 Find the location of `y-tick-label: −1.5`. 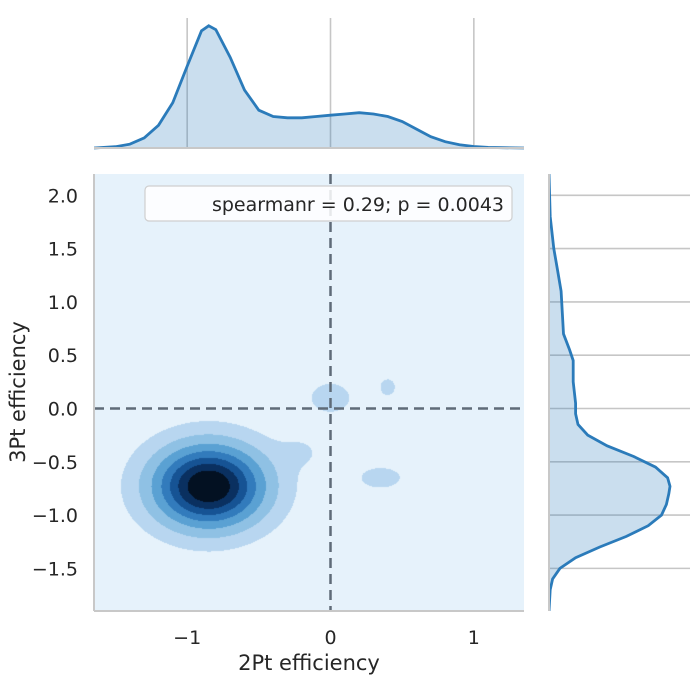

y-tick-label: −1.5 is located at coordinates (55, 569).